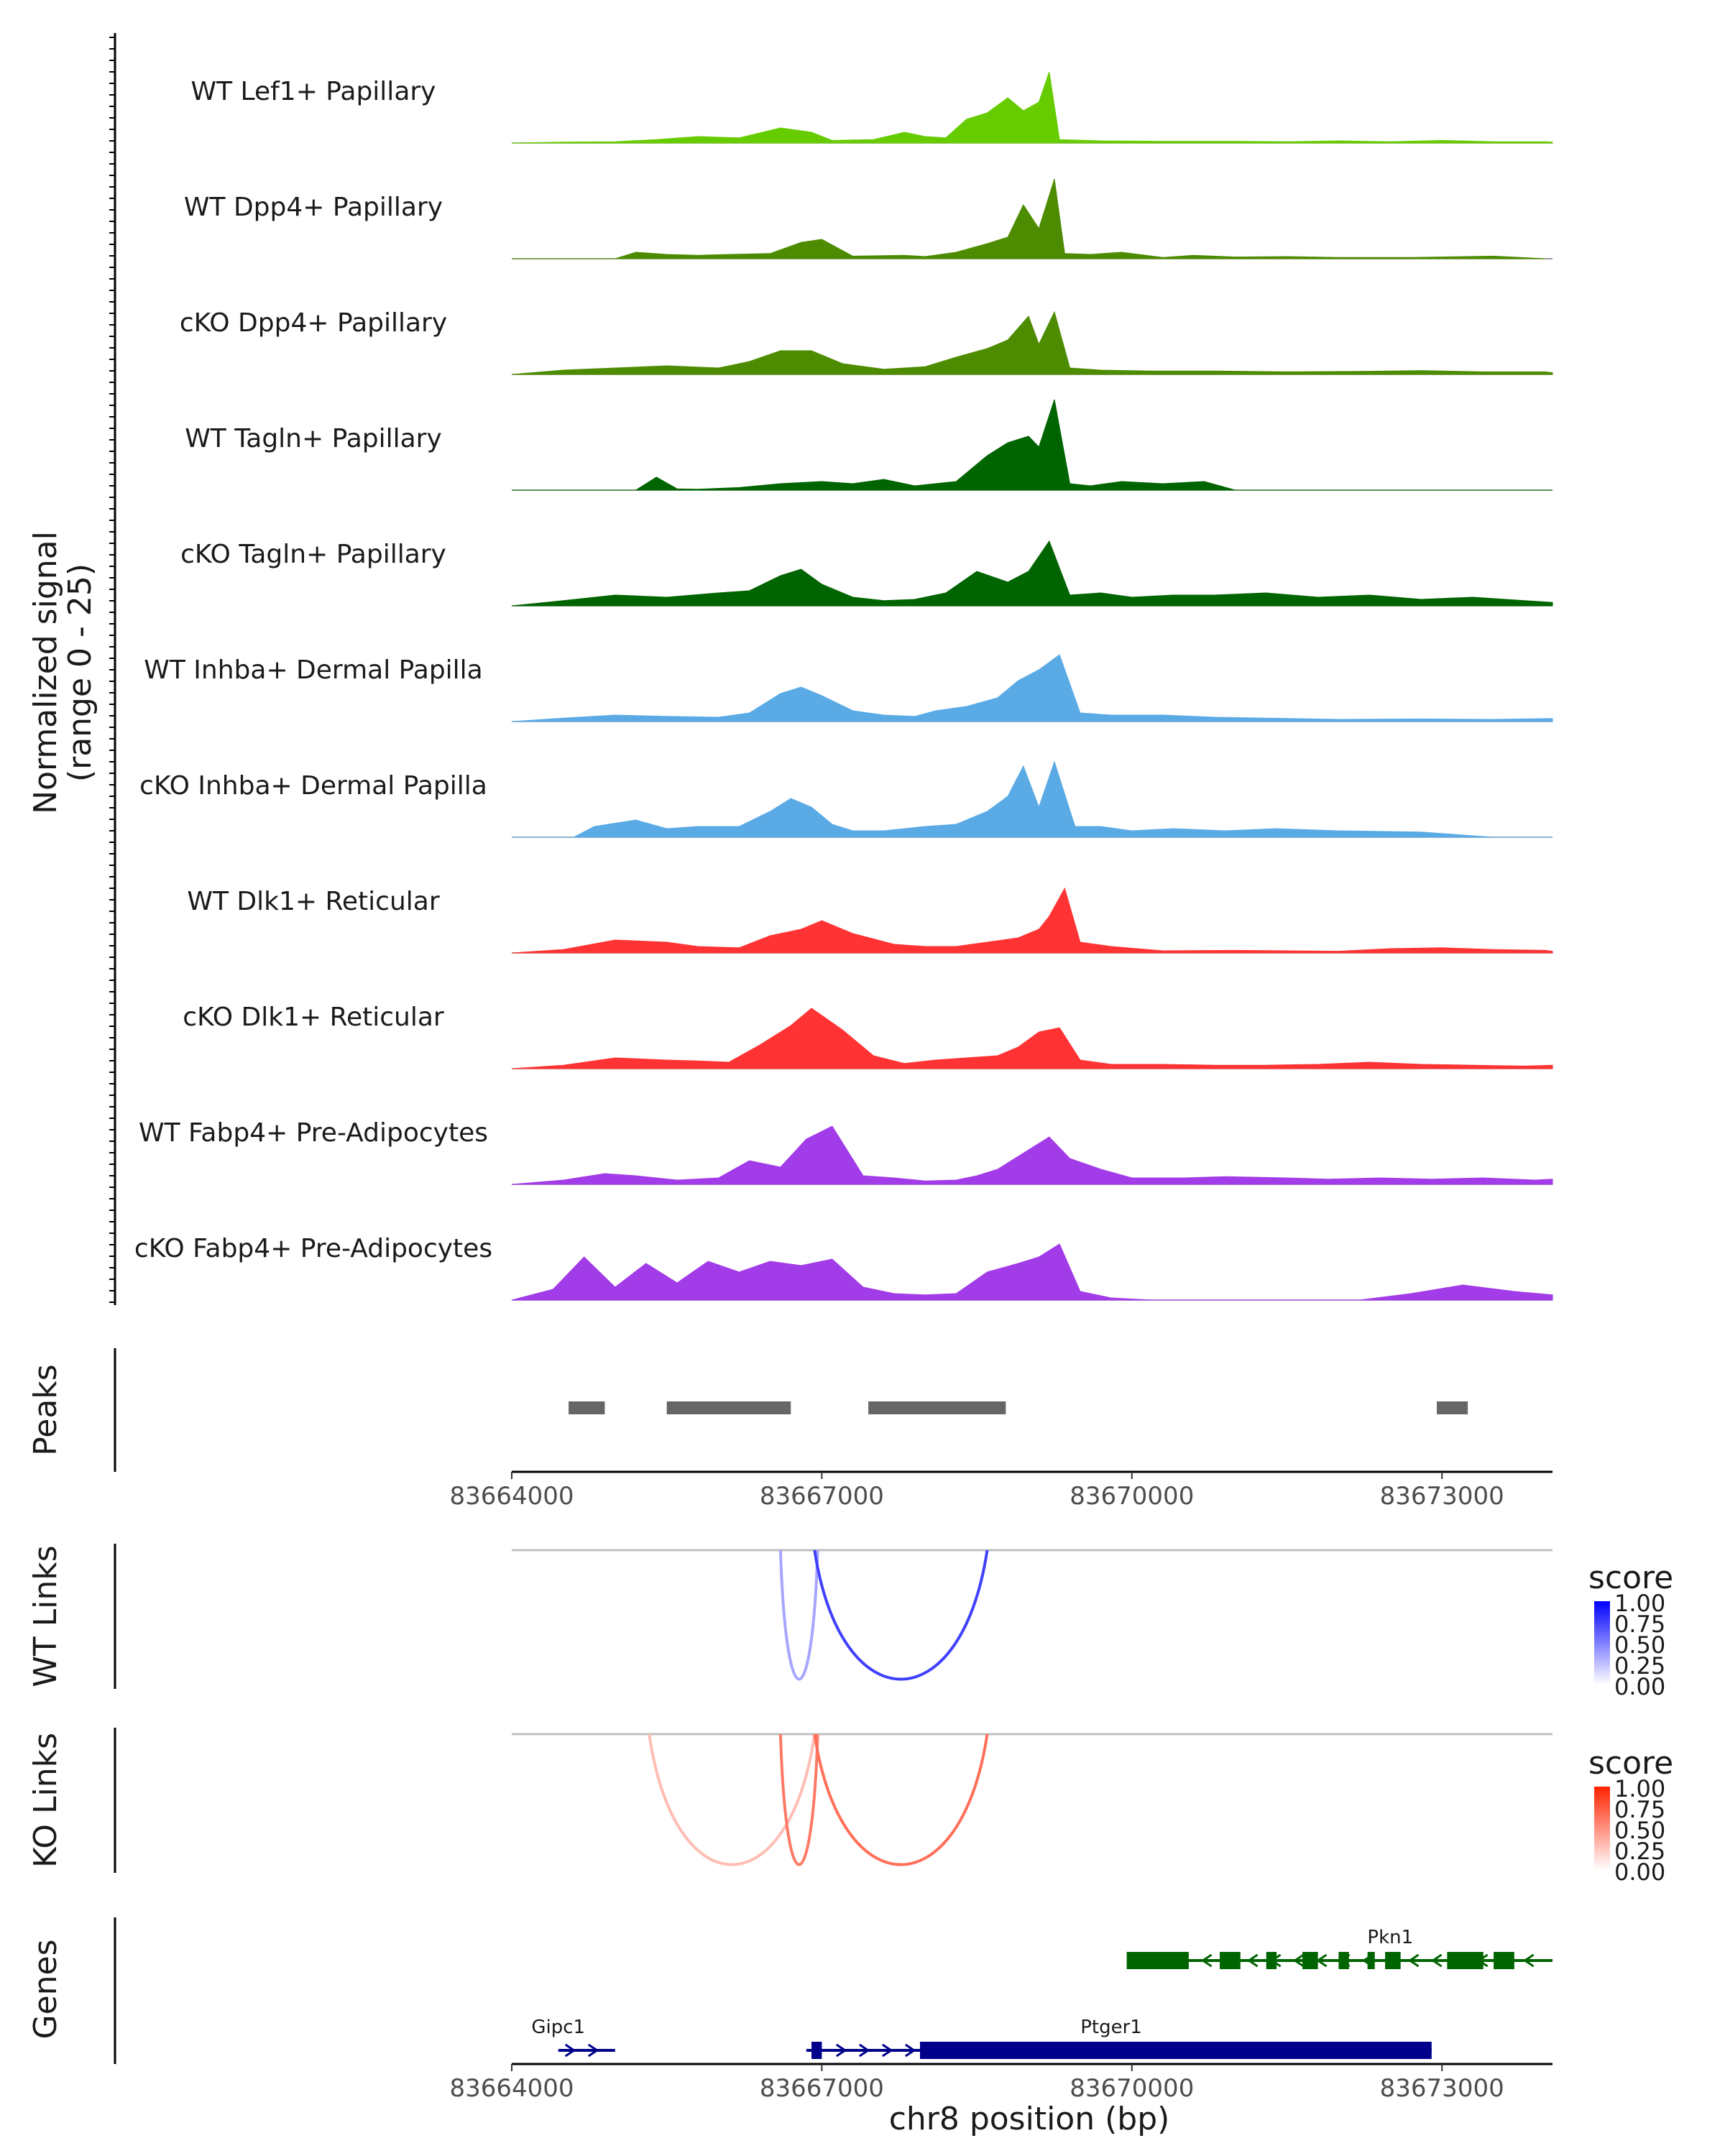 The width and height of the screenshot is (1725, 2156). Describe the element at coordinates (313, 1249) in the screenshot. I see `coverage-track-label: cKO Fabp4+ Pre-Adipocytes` at that location.